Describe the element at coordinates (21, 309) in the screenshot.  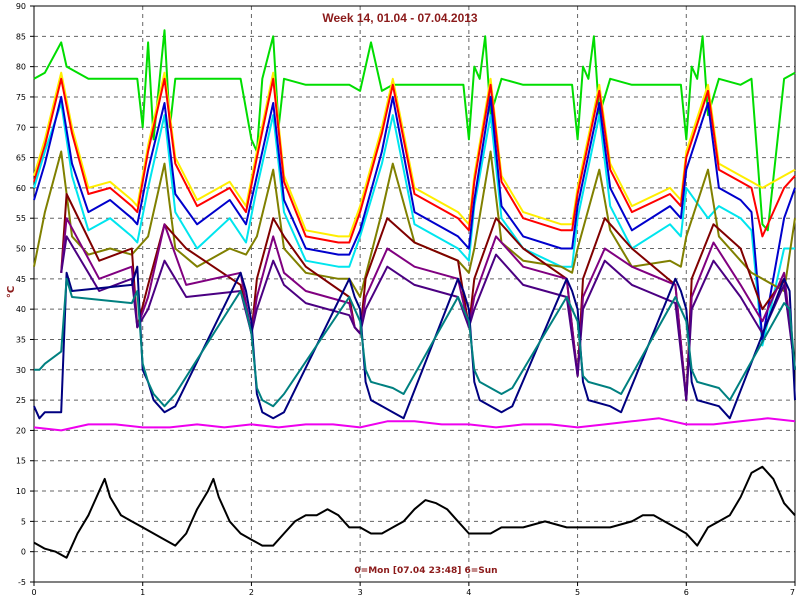
I see `y-tick-label: 40` at that location.